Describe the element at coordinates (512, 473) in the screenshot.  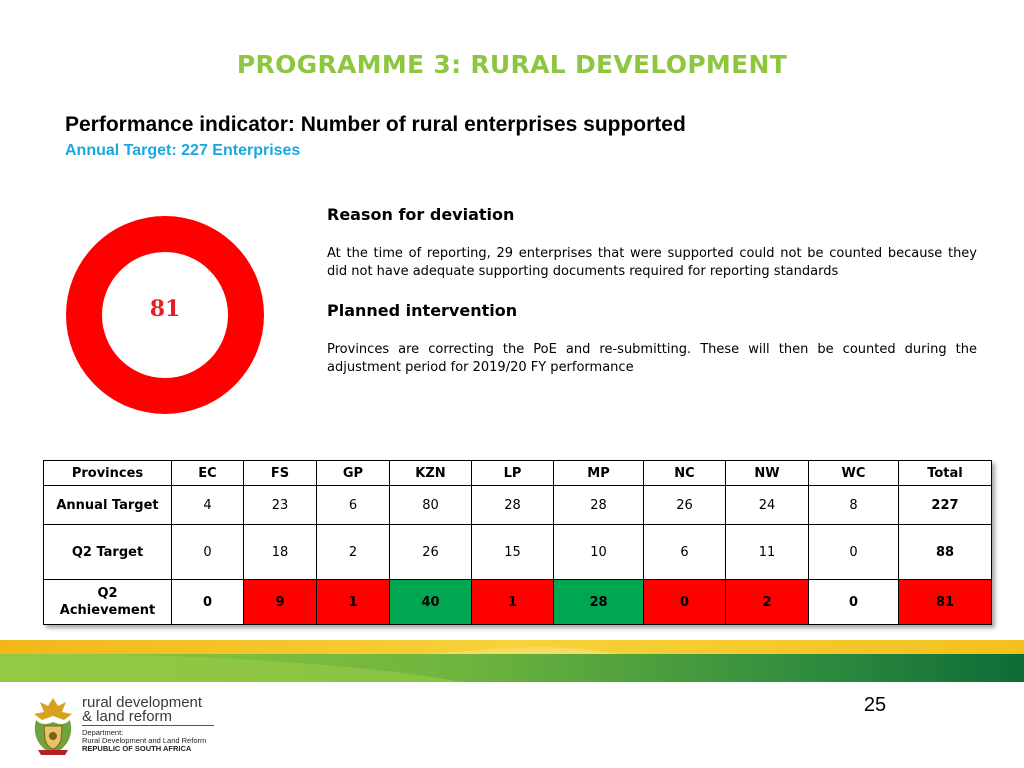
I see `header-lp: LP` at that location.